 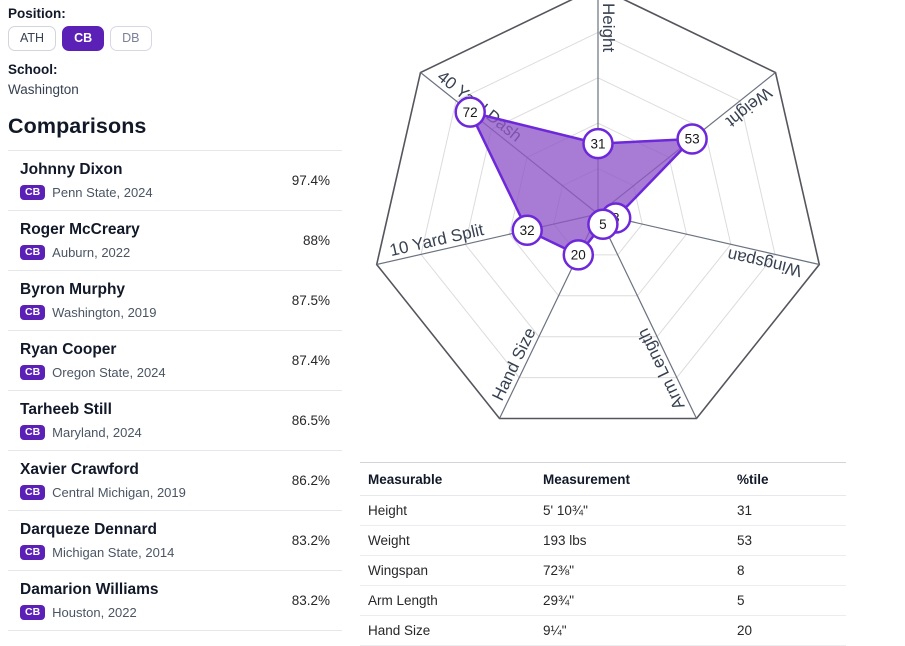 What do you see at coordinates (175, 301) in the screenshot?
I see `comparison-row: Byron Murphy CB Washington, 2019 87.5%` at bounding box center [175, 301].